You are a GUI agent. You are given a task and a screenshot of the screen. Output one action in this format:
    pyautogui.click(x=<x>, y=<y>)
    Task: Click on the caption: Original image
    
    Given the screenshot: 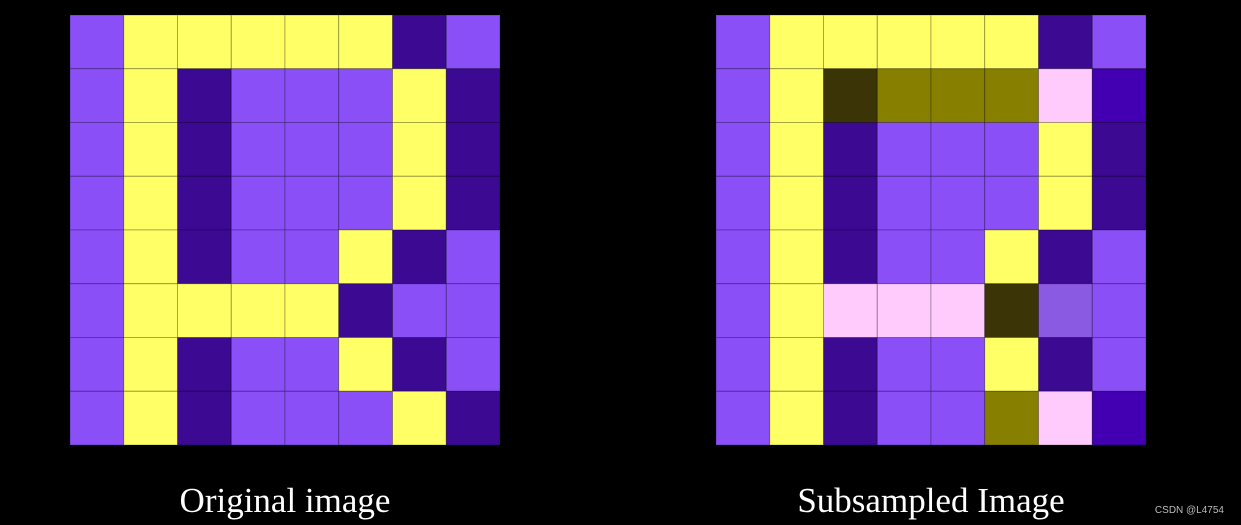 What is the action you would take?
    pyautogui.click(x=285, y=500)
    